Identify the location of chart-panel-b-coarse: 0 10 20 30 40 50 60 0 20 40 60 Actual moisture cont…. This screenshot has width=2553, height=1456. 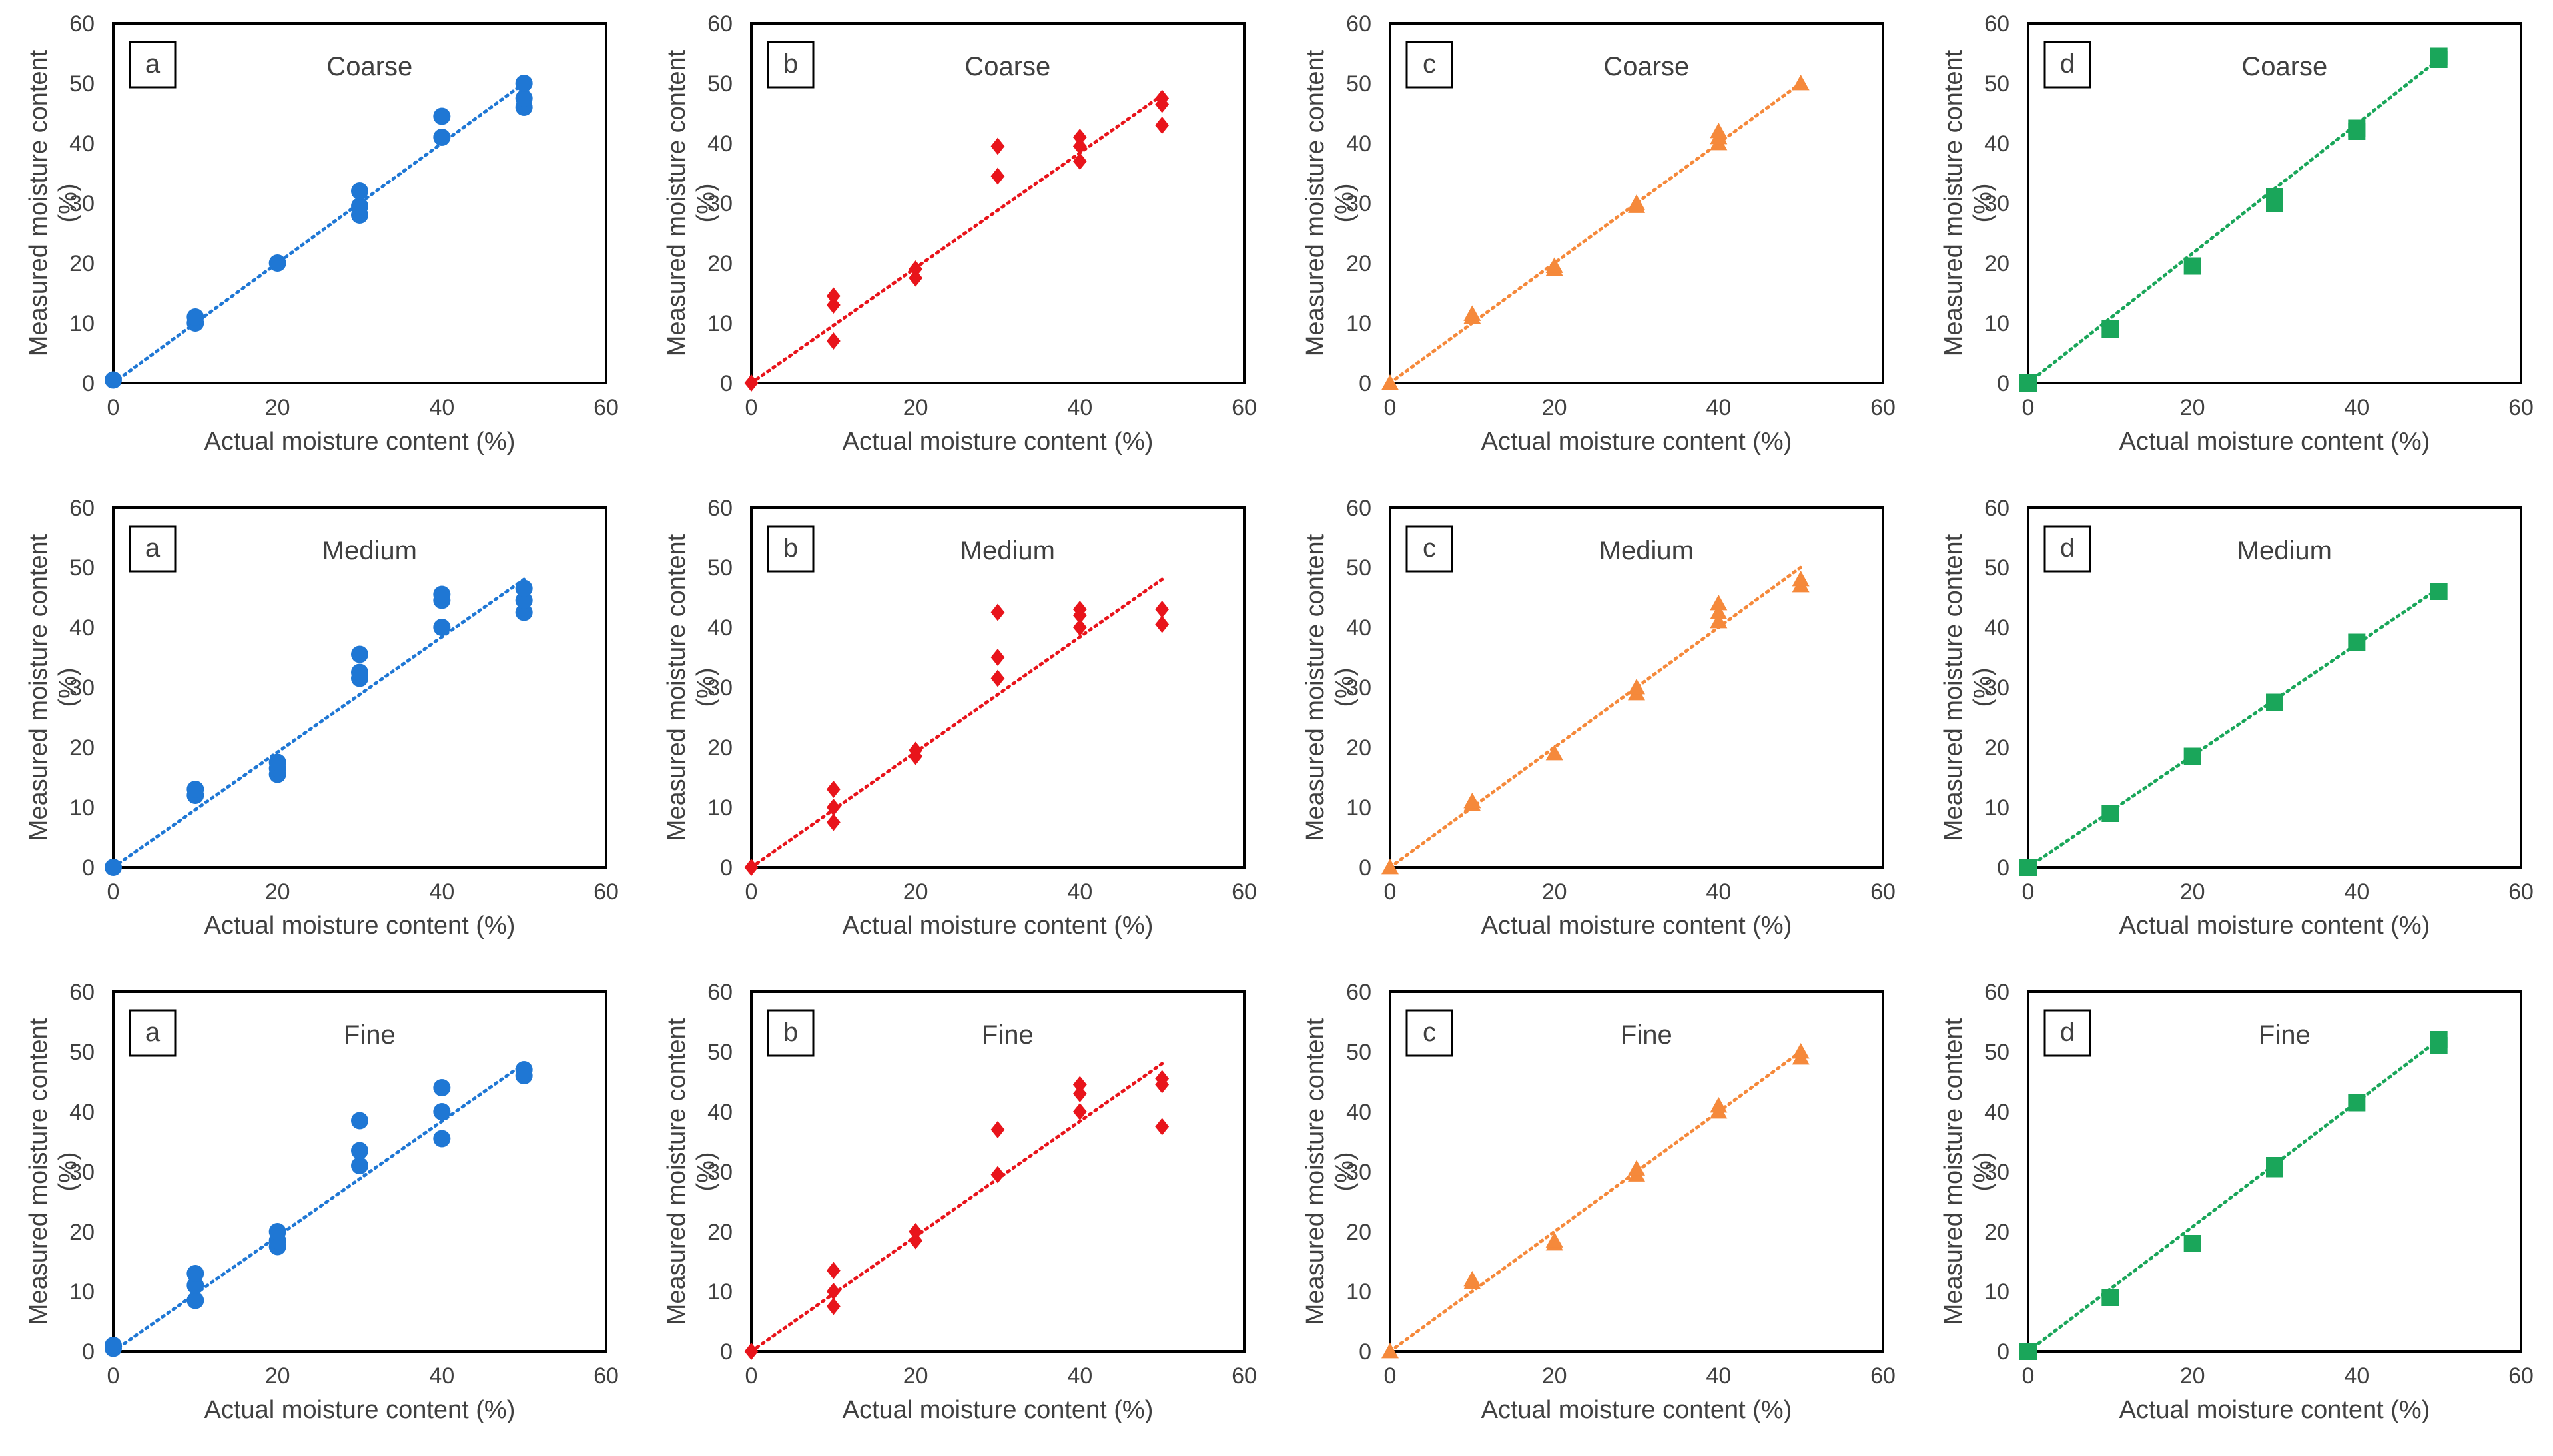
(957, 242).